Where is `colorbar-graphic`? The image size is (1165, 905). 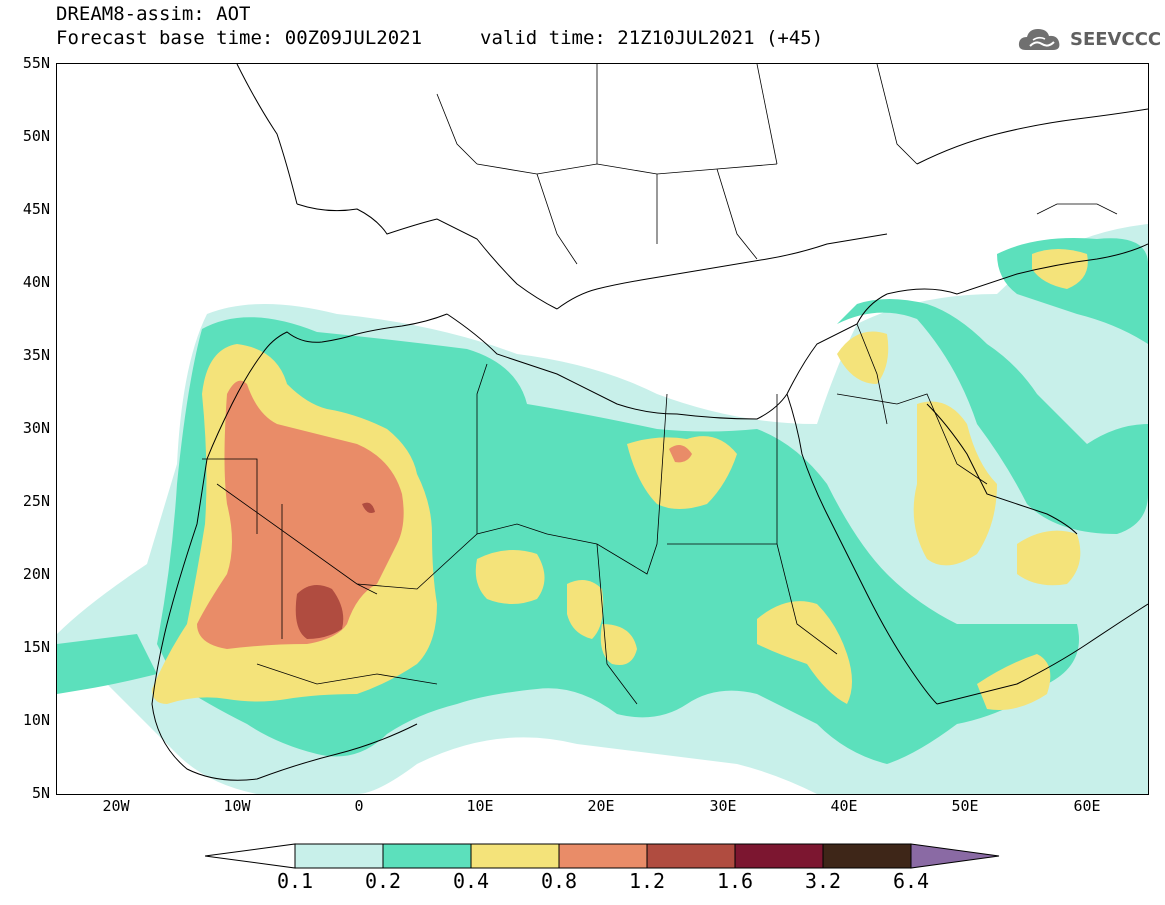
colorbar-graphic is located at coordinates (602, 856).